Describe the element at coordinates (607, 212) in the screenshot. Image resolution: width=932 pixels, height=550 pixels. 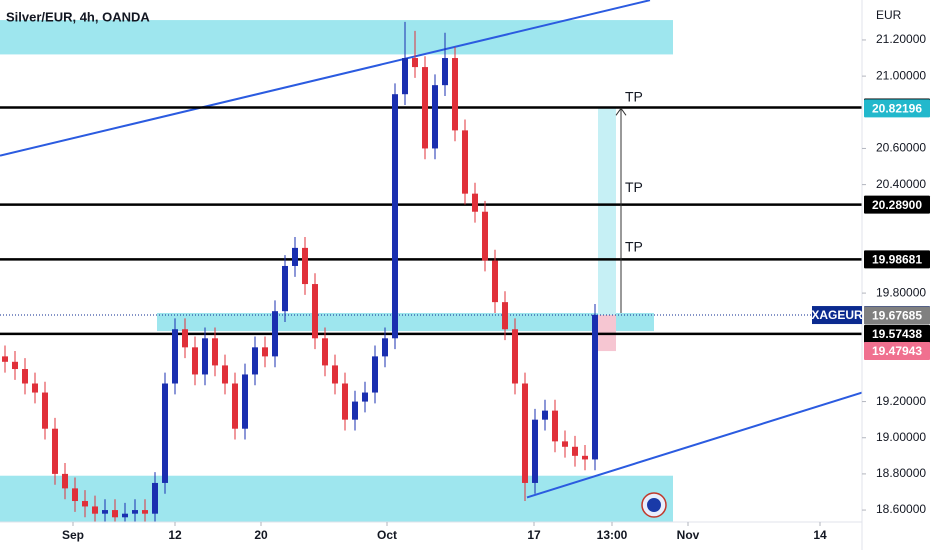
I see `target-box` at that location.